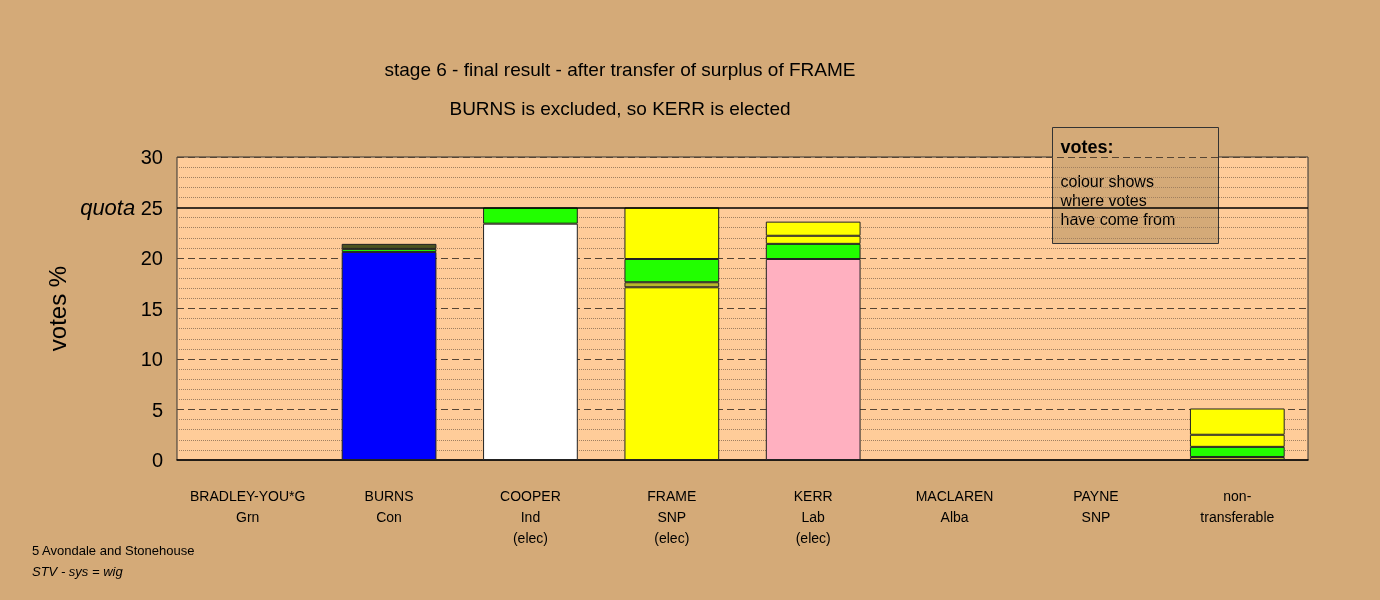  I want to click on chart-subtitle: BURNS is excluded, so KERR is elected, so click(620, 108).